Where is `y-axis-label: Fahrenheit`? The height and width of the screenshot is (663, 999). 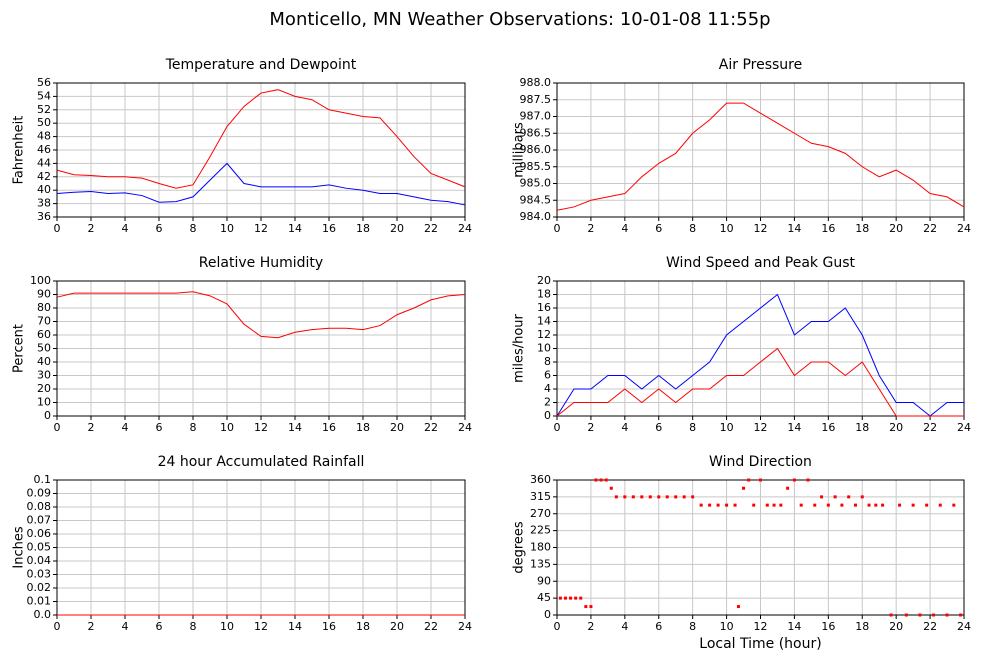
y-axis-label: Fahrenheit is located at coordinates (19, 150).